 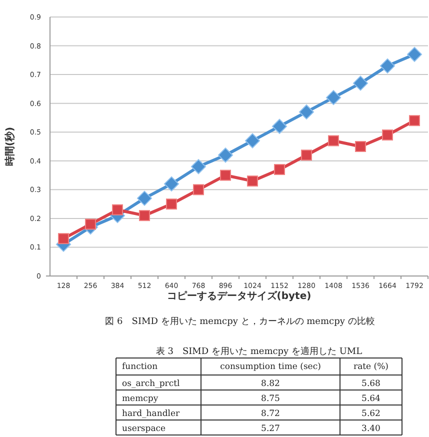 I want to click on text: 3.40, so click(x=371, y=429).